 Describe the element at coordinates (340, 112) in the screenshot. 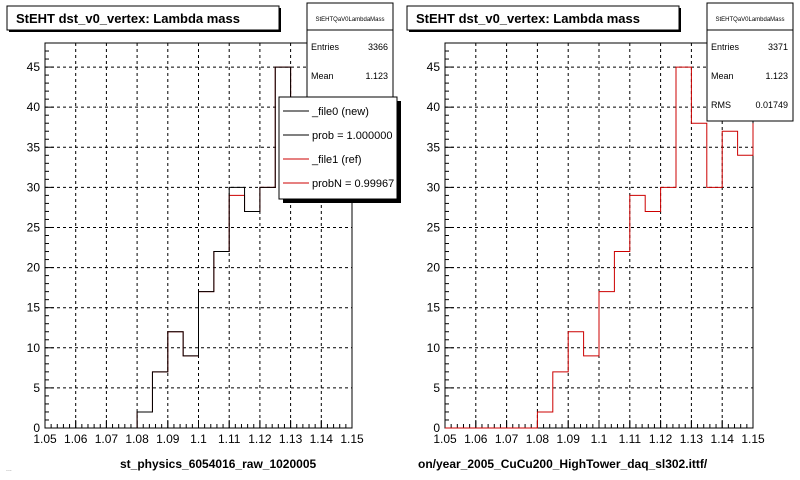

I see `legend-label: _file0 (new)` at that location.